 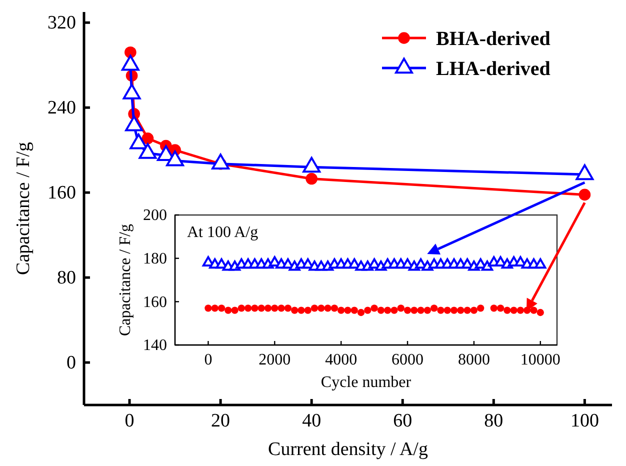 I want to click on x-tick-label: 60, so click(x=402, y=421).